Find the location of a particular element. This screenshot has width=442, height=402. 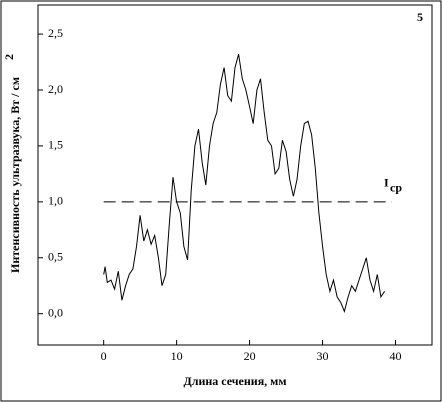

x-tick-label: 0 is located at coordinates (104, 356).